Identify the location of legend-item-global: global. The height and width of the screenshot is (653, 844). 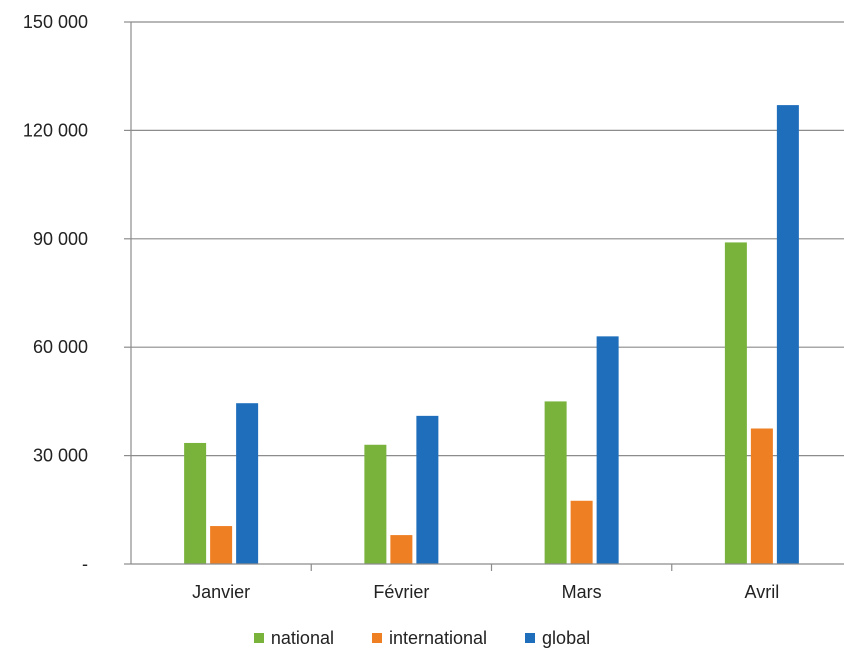
(557, 638).